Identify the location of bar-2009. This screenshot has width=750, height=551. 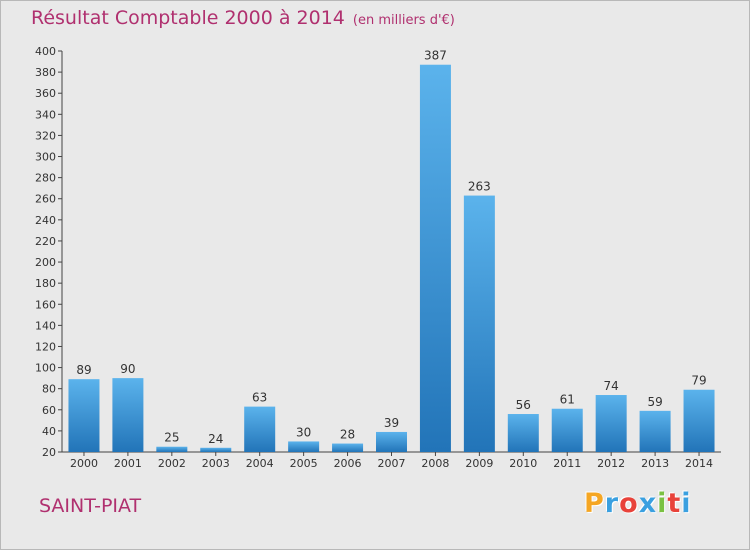
(479, 324).